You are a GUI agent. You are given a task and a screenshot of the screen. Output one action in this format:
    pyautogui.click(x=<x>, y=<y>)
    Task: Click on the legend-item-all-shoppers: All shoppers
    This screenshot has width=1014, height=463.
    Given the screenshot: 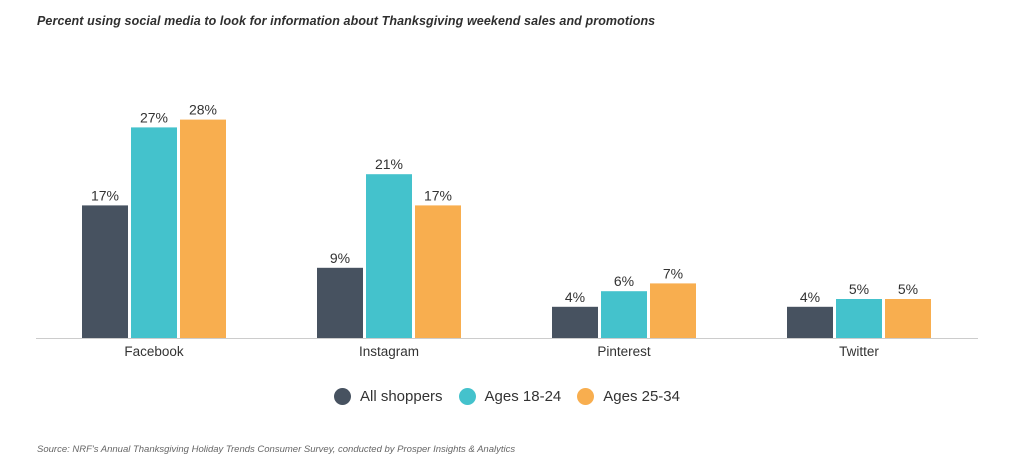 What is the action you would take?
    pyautogui.click(x=388, y=396)
    